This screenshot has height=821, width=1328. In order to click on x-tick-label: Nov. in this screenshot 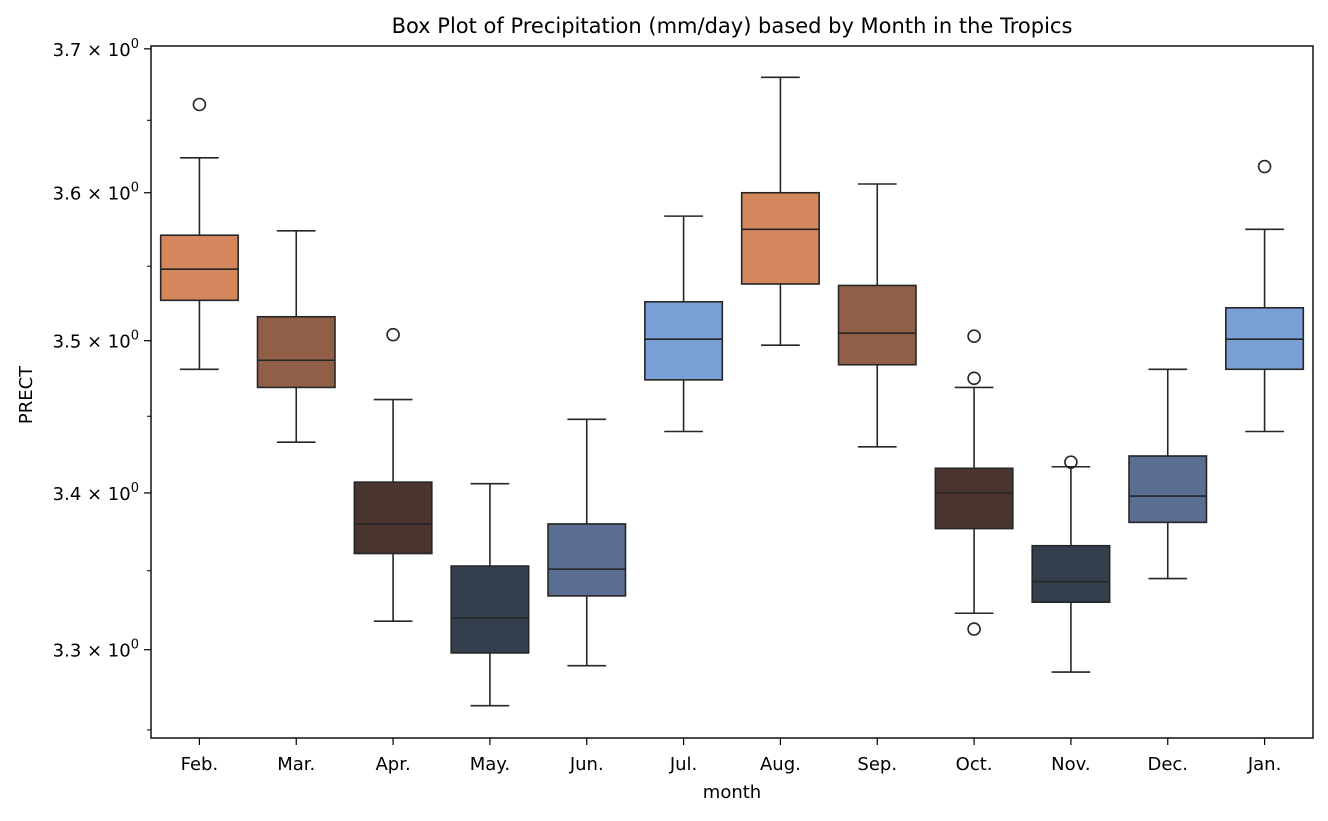, I will do `click(1070, 764)`.